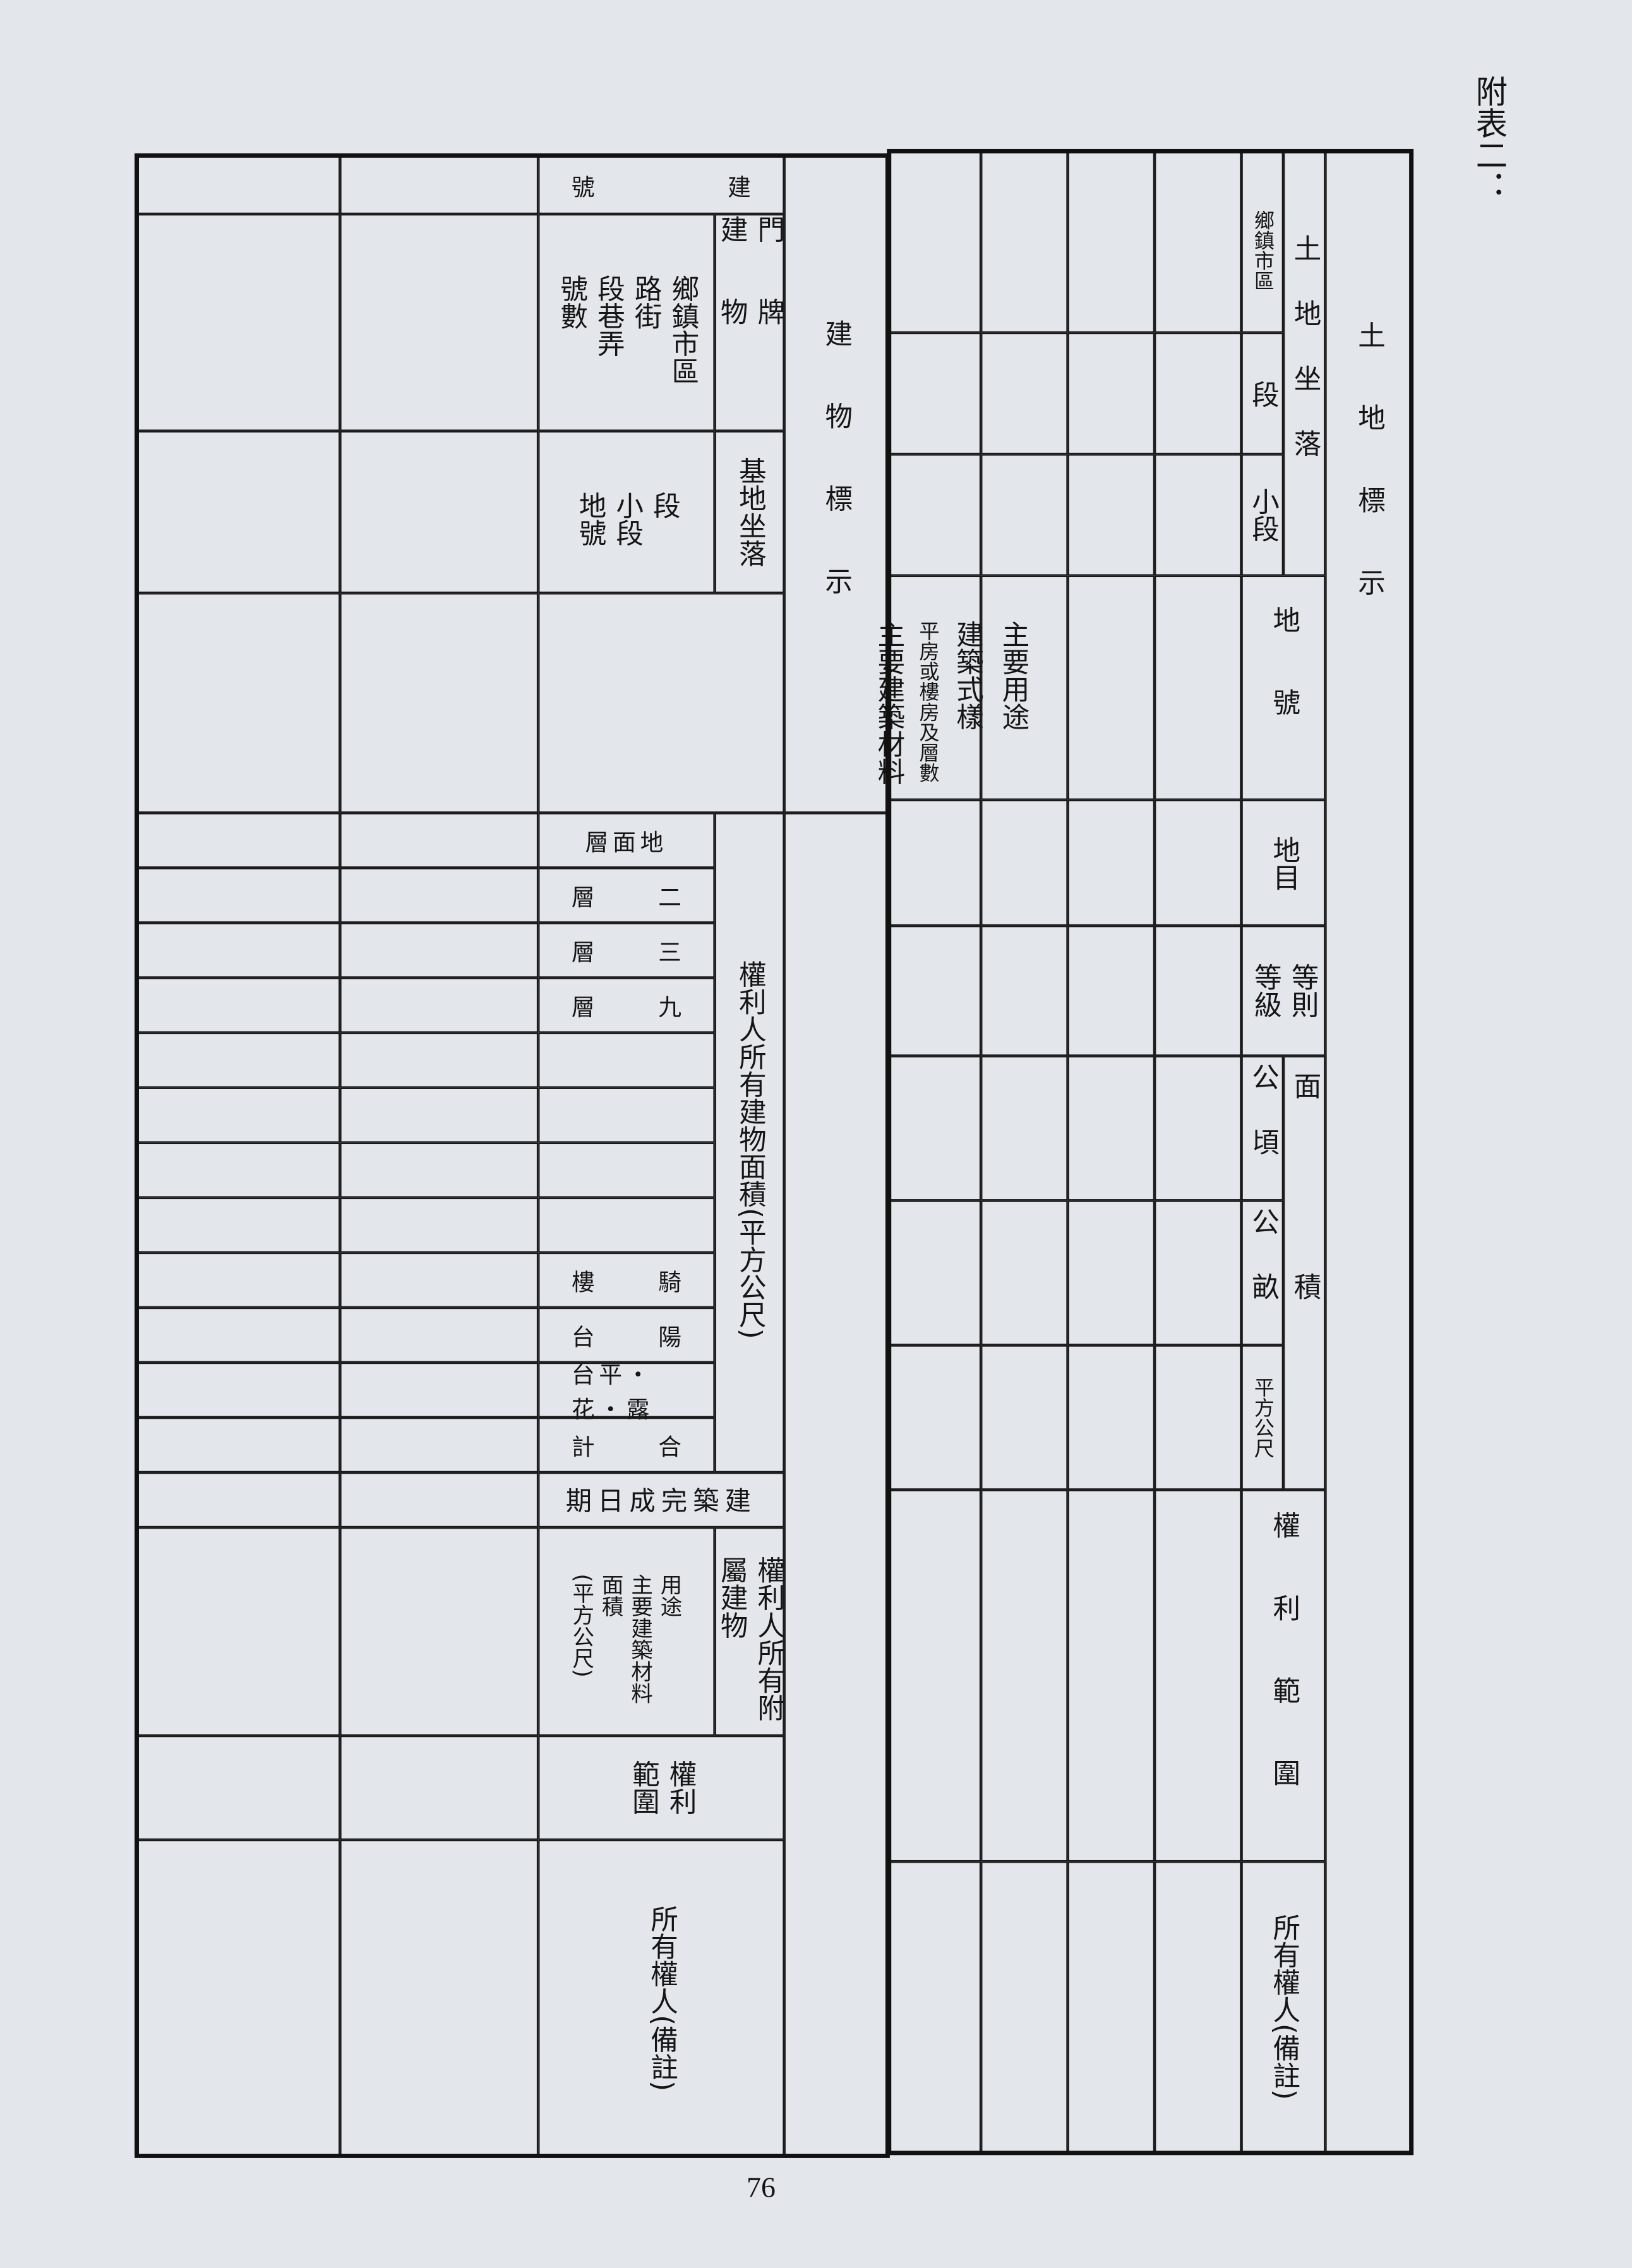  I want to click on owner-remarks-label-text: 所有權人(備註), so click(662, 1997).